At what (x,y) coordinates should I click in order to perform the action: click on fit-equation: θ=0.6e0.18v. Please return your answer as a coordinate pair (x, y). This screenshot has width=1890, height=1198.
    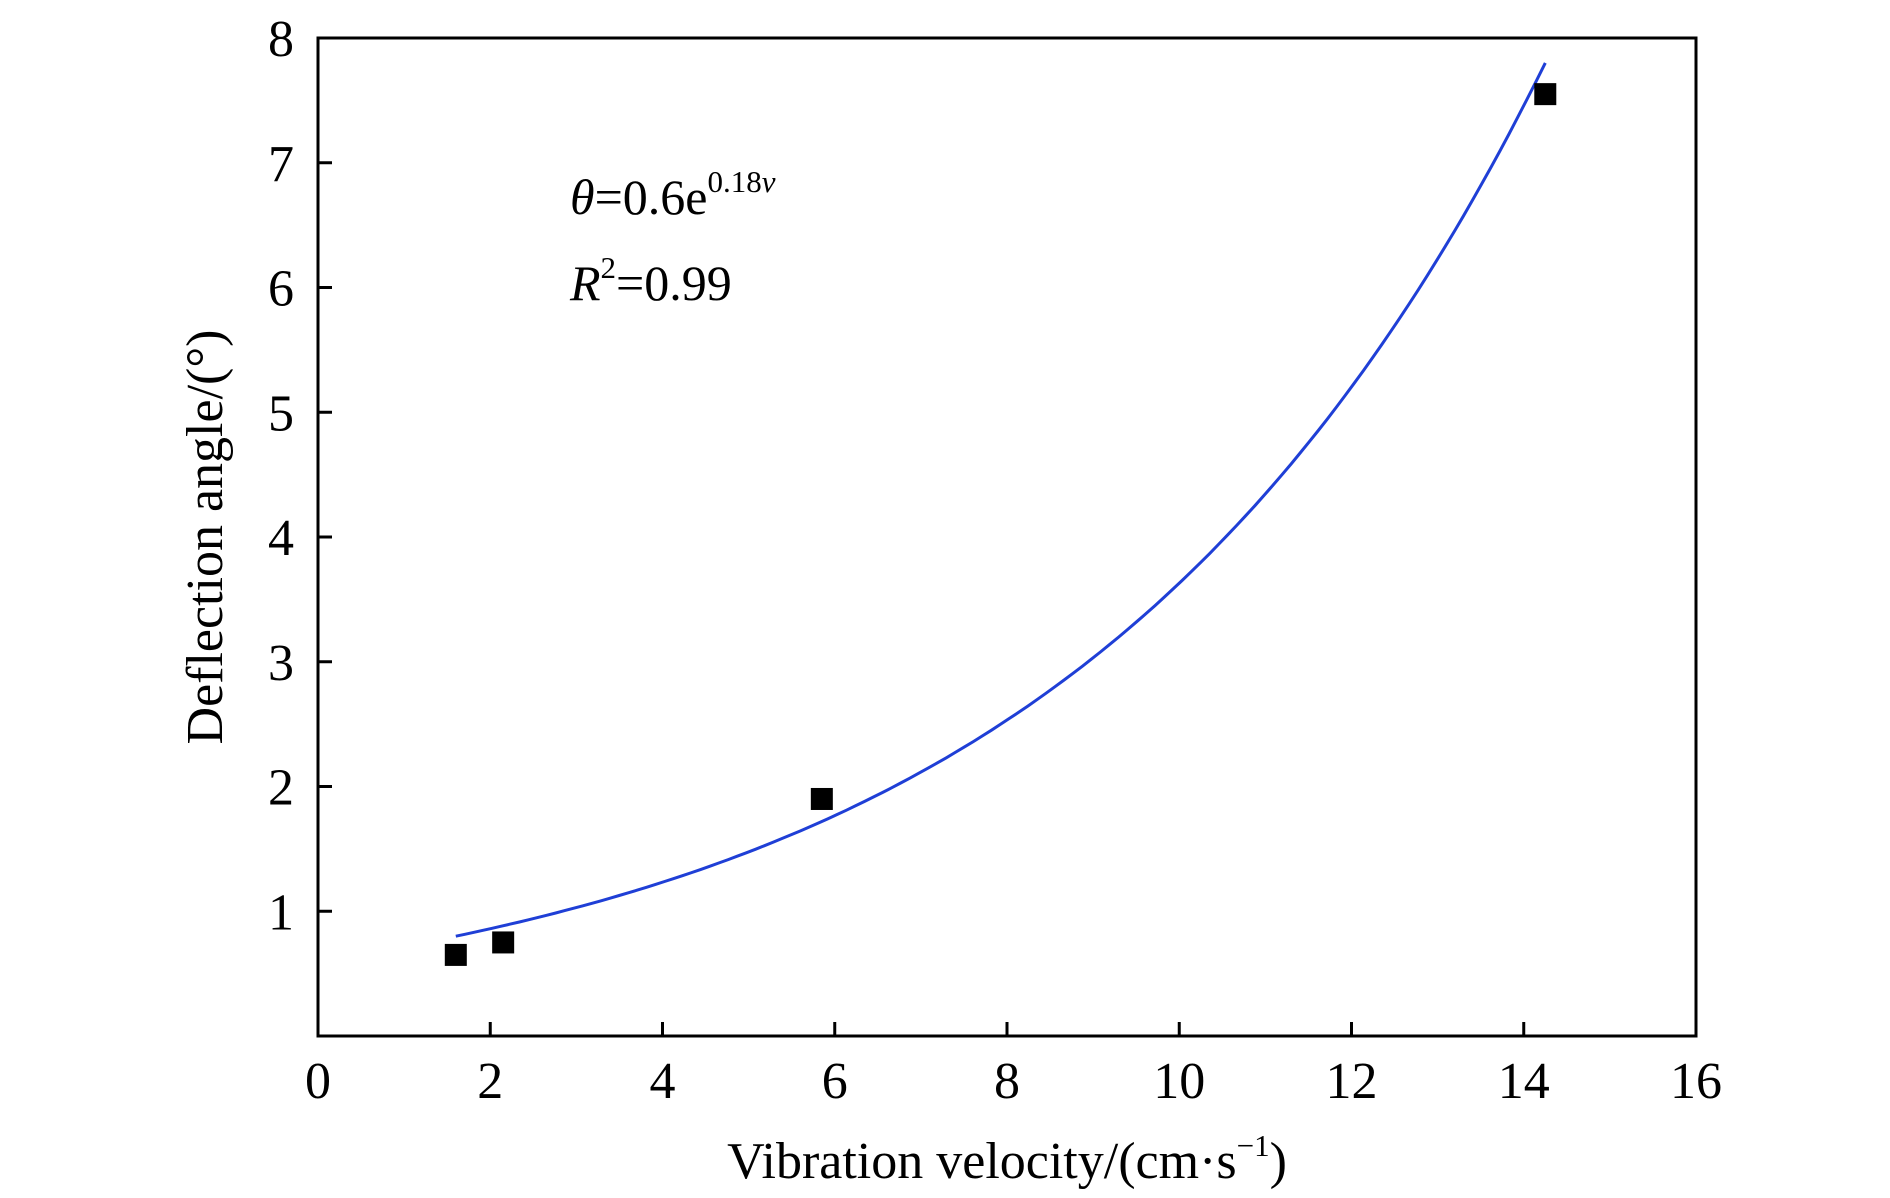
    Looking at the image, I should click on (673, 194).